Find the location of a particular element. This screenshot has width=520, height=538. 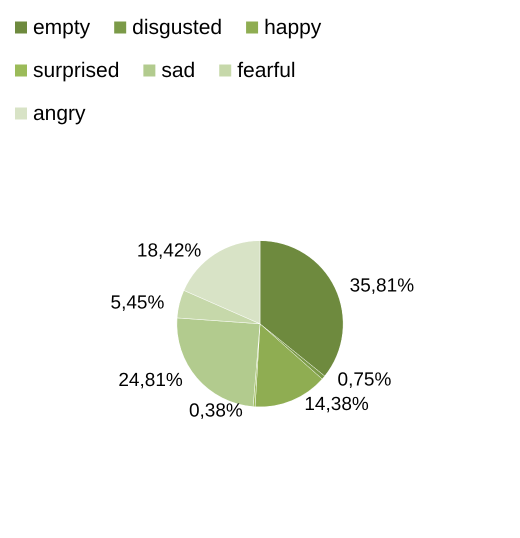

data-label: 14,38% is located at coordinates (336, 404).